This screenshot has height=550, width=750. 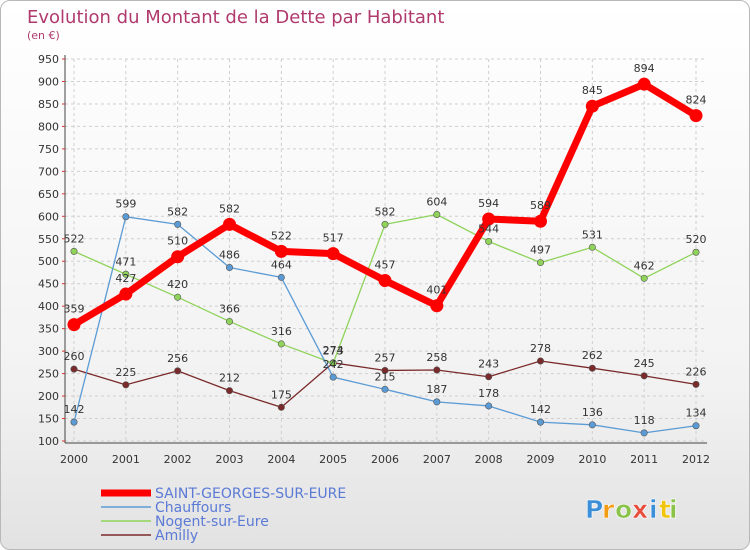 I want to click on data-label: 142, so click(x=540, y=409).